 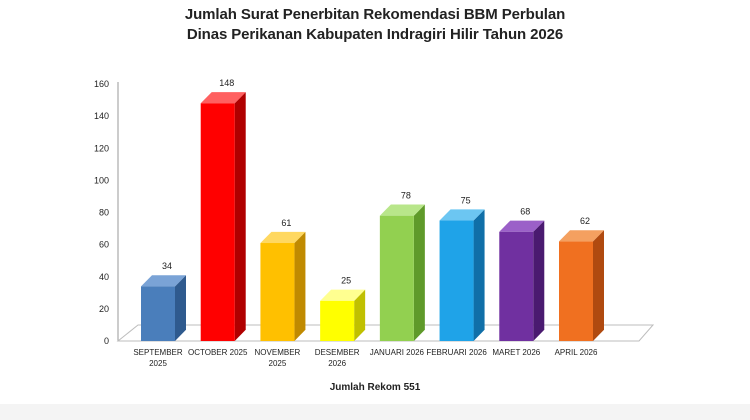 What do you see at coordinates (456, 352) in the screenshot?
I see `x-tick-label: FEBRUARI 2026` at bounding box center [456, 352].